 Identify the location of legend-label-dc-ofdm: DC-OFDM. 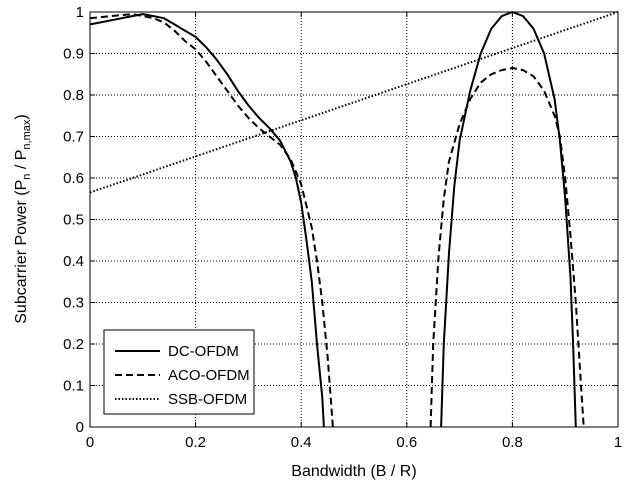
(203, 351).